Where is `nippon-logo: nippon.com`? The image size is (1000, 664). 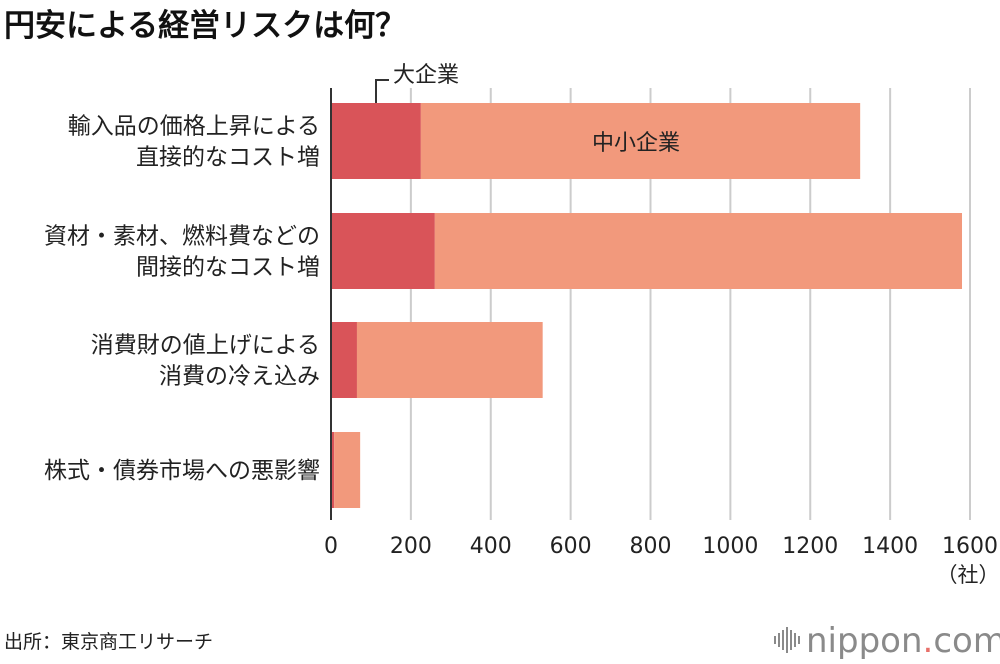 nippon-logo: nippon.com is located at coordinates (887, 641).